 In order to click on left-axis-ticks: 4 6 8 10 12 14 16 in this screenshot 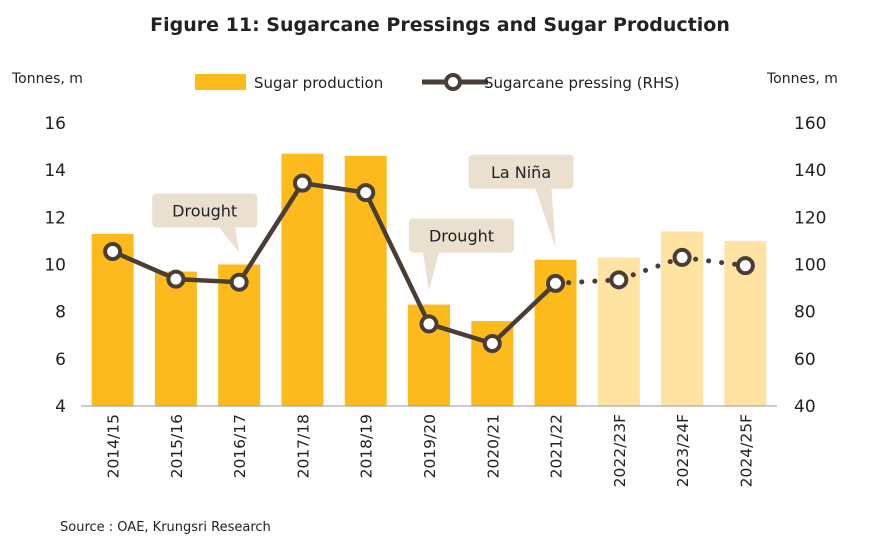, I will do `click(55, 265)`.